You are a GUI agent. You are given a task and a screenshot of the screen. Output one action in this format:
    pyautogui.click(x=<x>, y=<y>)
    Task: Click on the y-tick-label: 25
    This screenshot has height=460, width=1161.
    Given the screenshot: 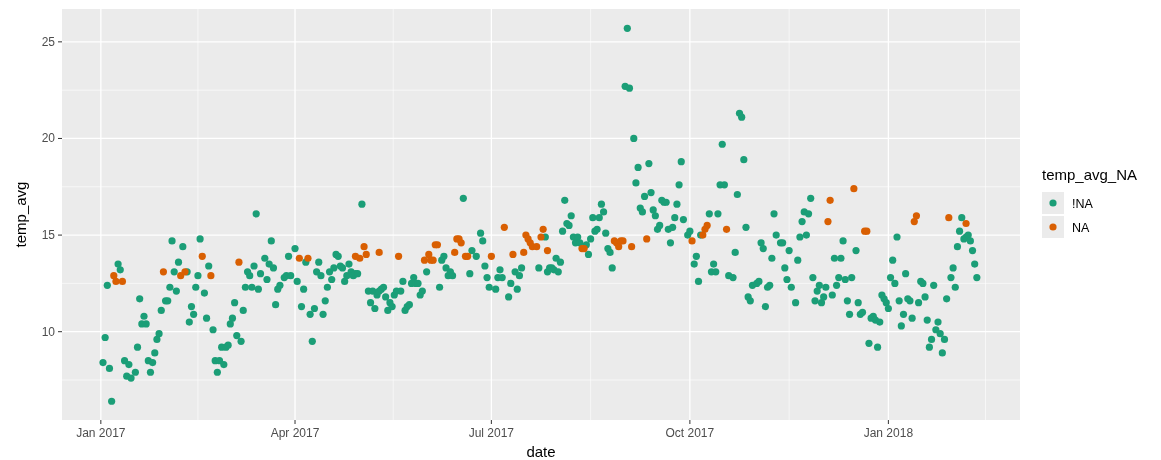 What is the action you would take?
    pyautogui.click(x=48, y=41)
    